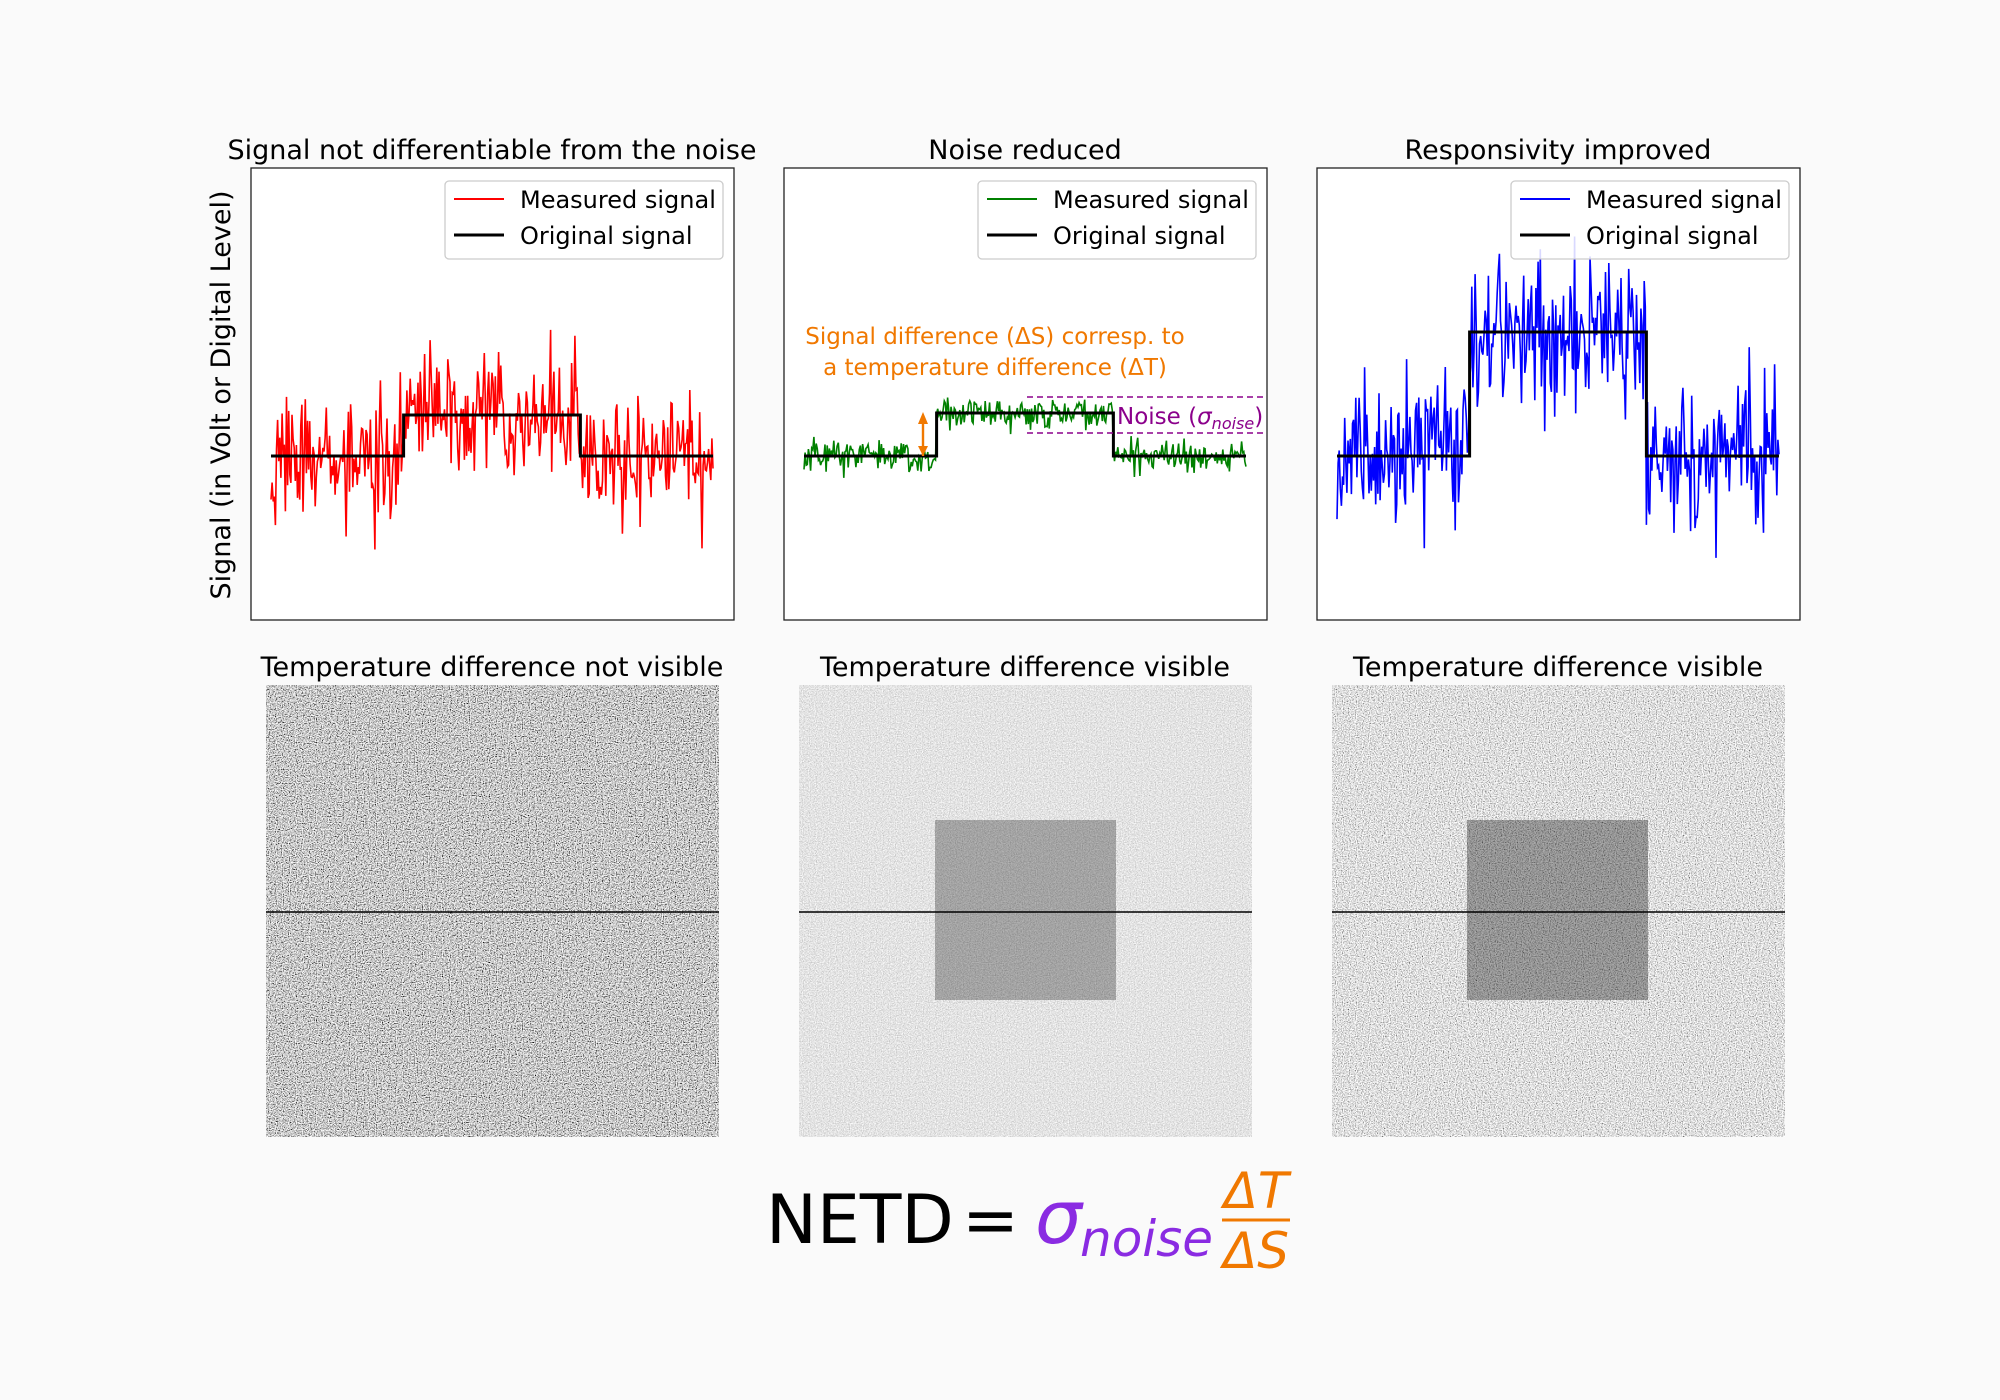 Image resolution: width=2000 pixels, height=1400 pixels. Describe the element at coordinates (618, 200) in the screenshot. I see `panel-1-legend-measured-label: Measured signal` at that location.